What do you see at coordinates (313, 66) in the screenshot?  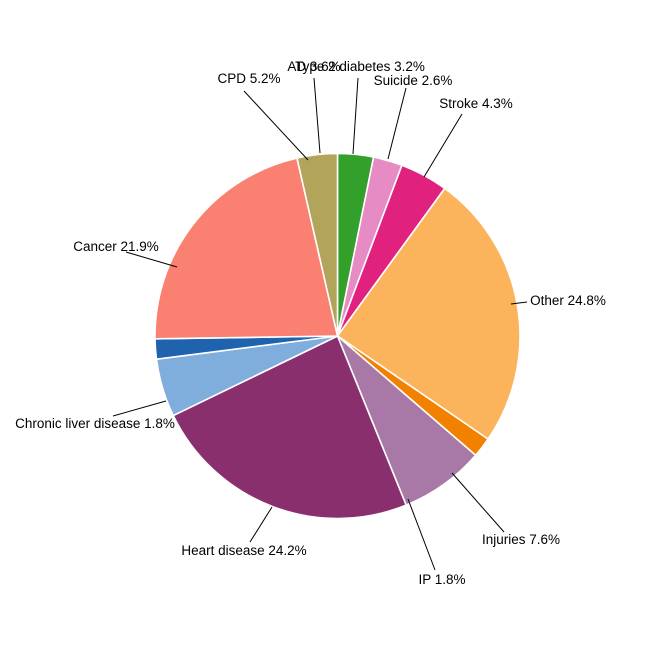 I see `slice-label-ad: AD 3.6%` at bounding box center [313, 66].